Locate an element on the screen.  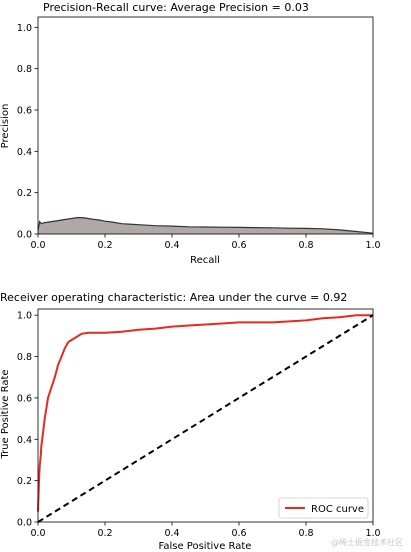
pr-marks is located at coordinates (205, 225).